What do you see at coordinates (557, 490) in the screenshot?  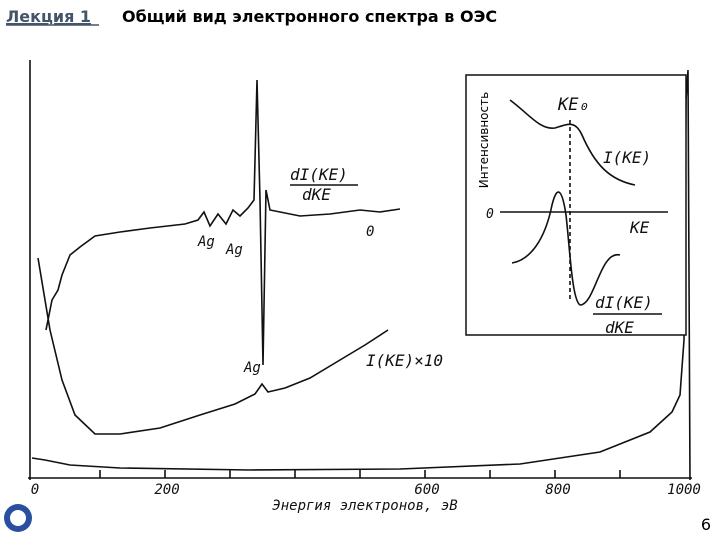 I see `x-tick-label: 800` at bounding box center [557, 490].